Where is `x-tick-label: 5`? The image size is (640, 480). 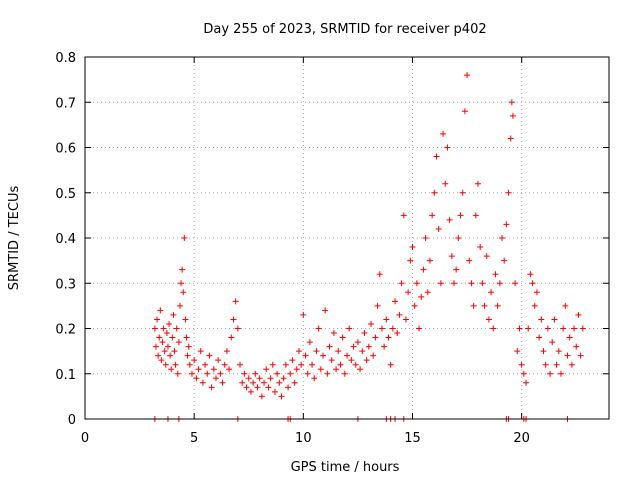 x-tick-label: 5 is located at coordinates (194, 438).